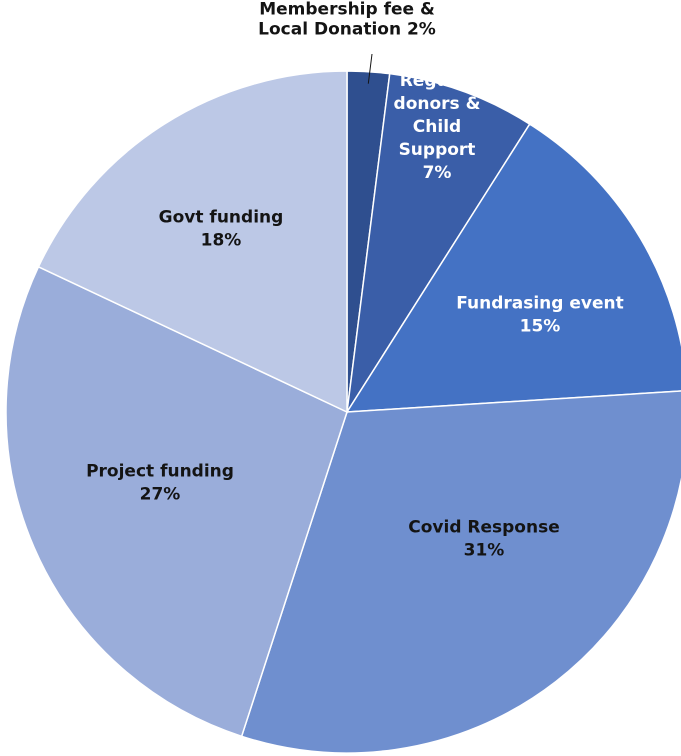 Image resolution: width=681 pixels, height=756 pixels. I want to click on slice-label-2-line-0: Fundrasing event, so click(540, 304).